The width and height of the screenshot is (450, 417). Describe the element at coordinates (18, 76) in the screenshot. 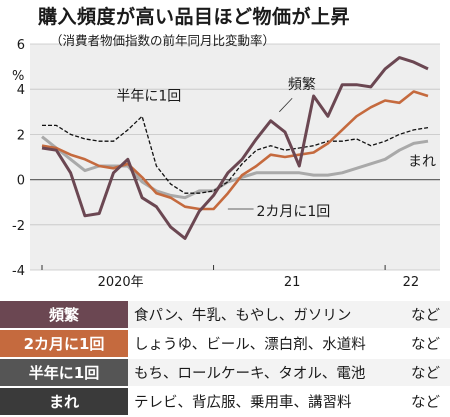

I see `y-axis-unit: %` at that location.